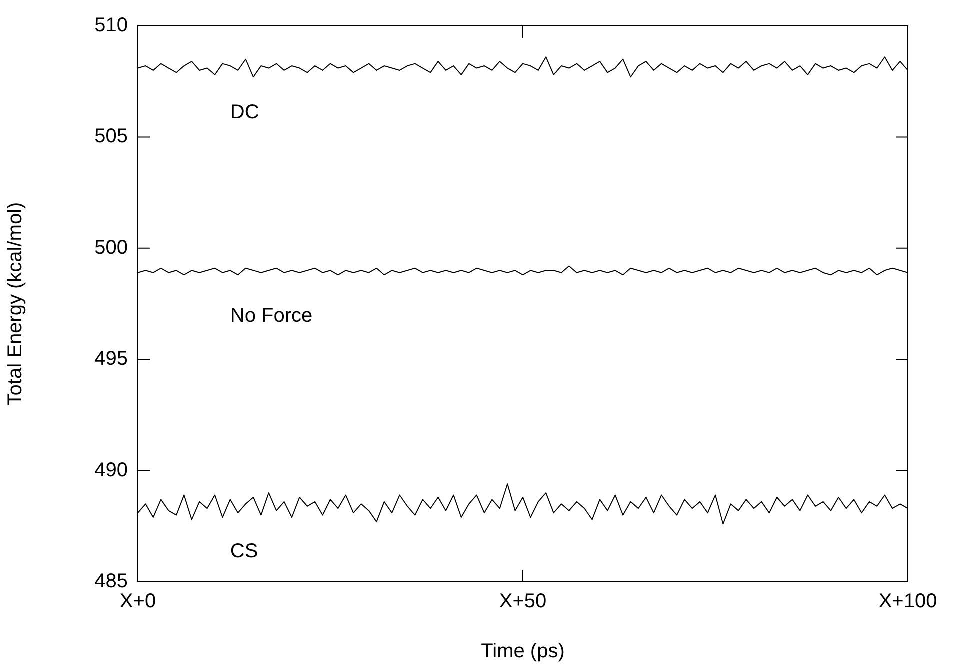 The image size is (953, 668). Describe the element at coordinates (908, 601) in the screenshot. I see `x-tick-label: X+100` at that location.